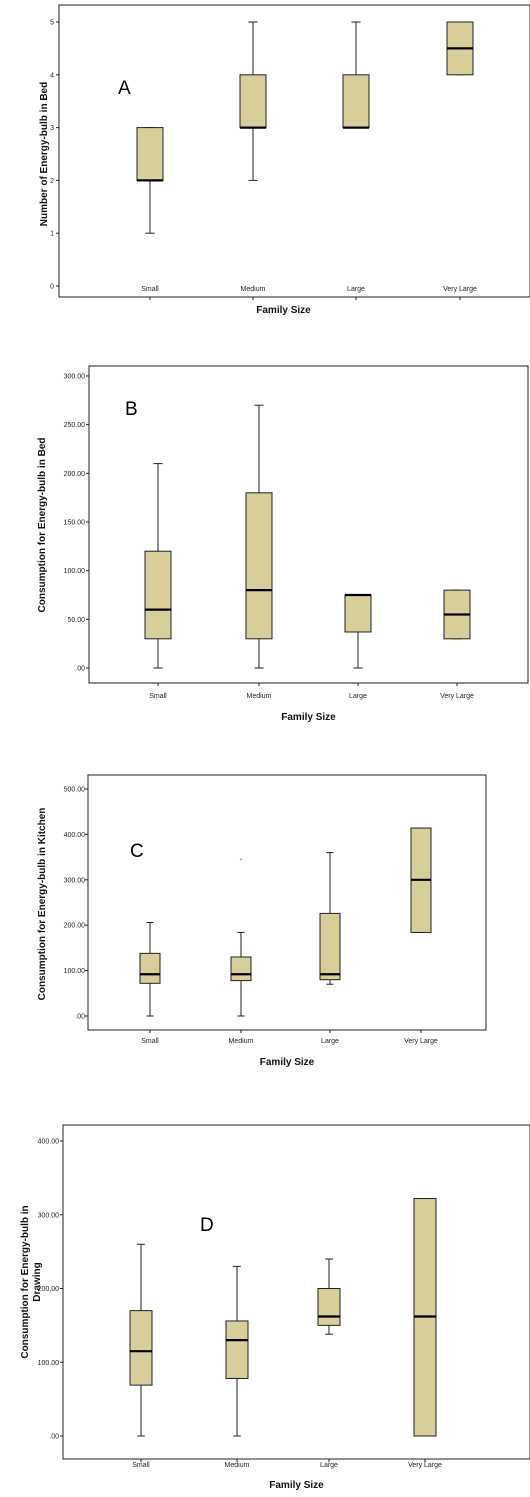 The height and width of the screenshot is (1497, 530). I want to click on y-tick-label: 5, so click(52, 23).